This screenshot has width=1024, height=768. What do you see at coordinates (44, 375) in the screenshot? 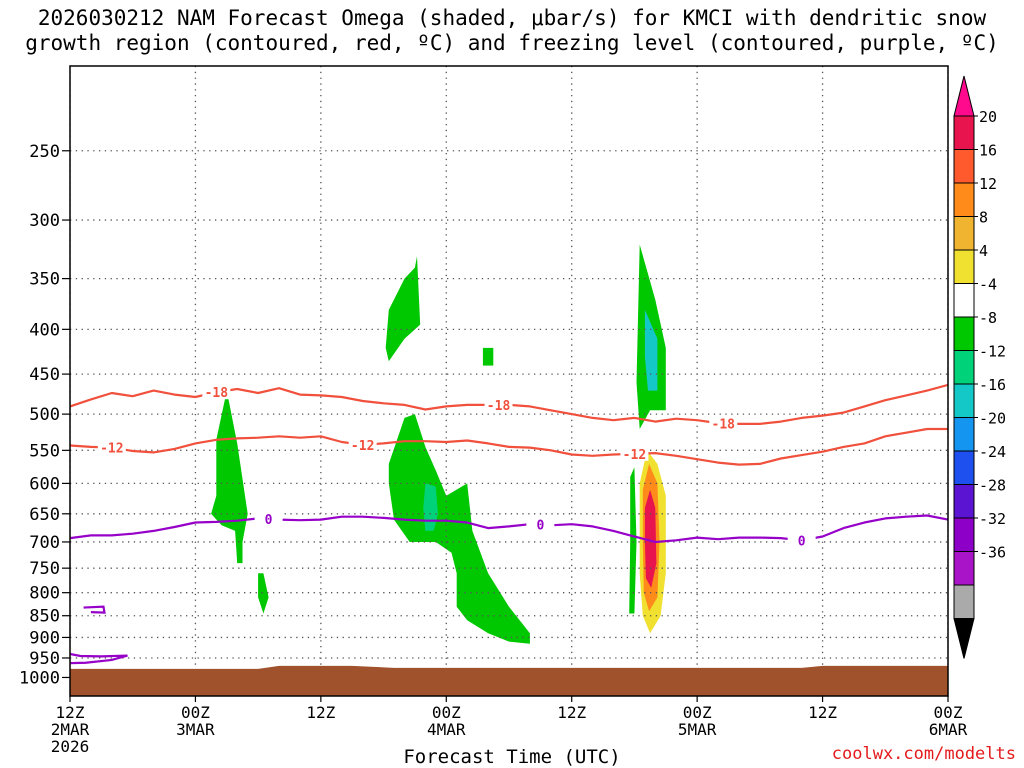
I see `y-tick-label: 450` at bounding box center [44, 375].